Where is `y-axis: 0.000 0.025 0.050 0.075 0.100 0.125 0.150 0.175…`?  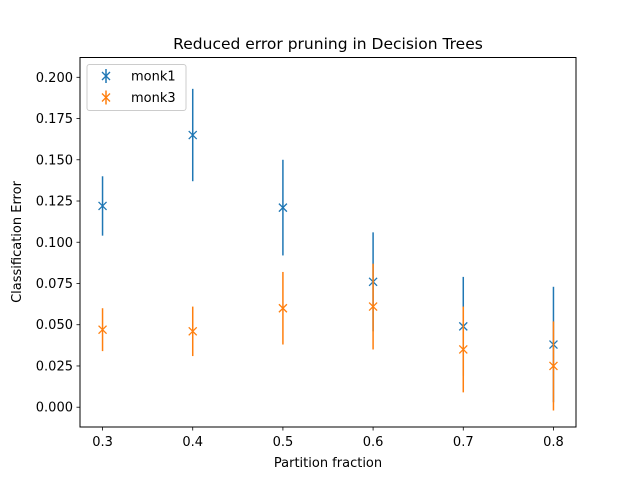 y-axis: 0.000 0.025 0.050 0.075 0.100 0.125 0.150 0.175… is located at coordinates (58, 243).